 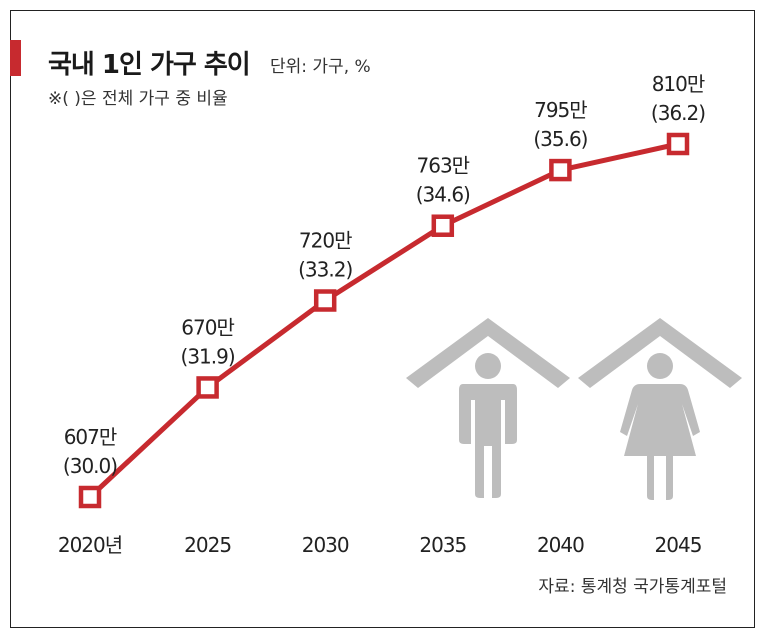 What do you see at coordinates (208, 356) in the screenshot?
I see `ratio-label: (31.9)` at bounding box center [208, 356].